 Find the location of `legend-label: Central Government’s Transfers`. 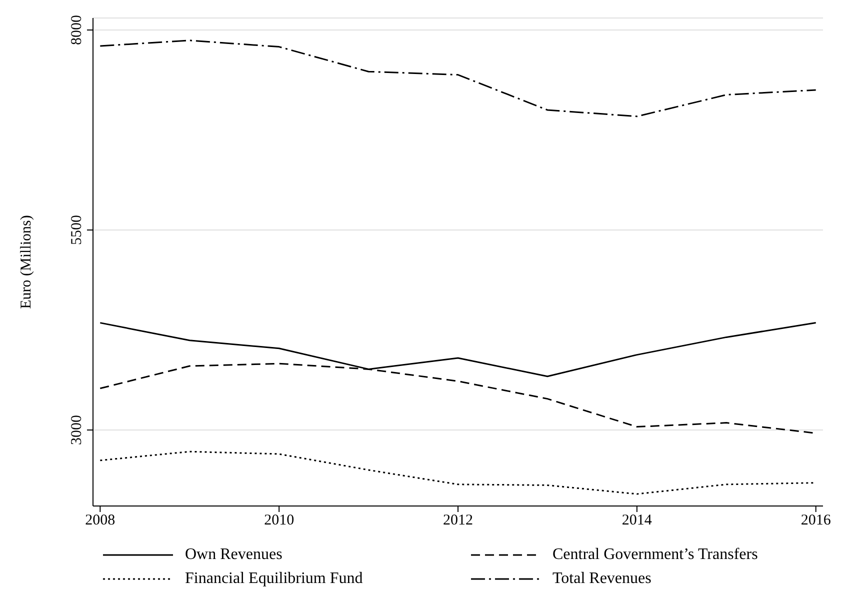

legend-label: Central Government’s Transfers is located at coordinates (655, 555).